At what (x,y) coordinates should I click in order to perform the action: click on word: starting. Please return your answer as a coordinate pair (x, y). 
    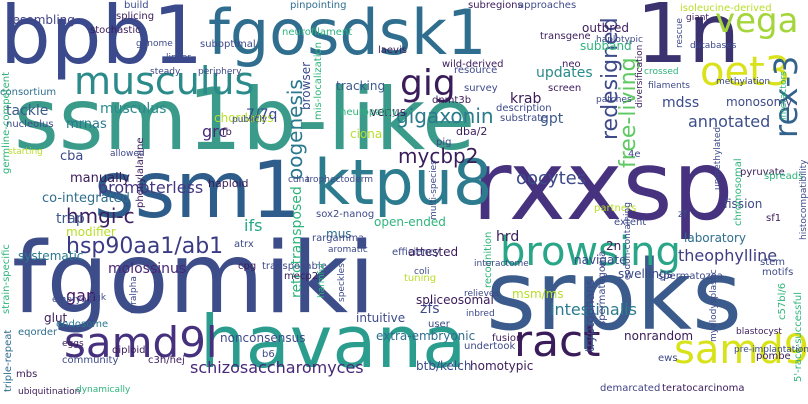
    Looking at the image, I should click on (25, 152).